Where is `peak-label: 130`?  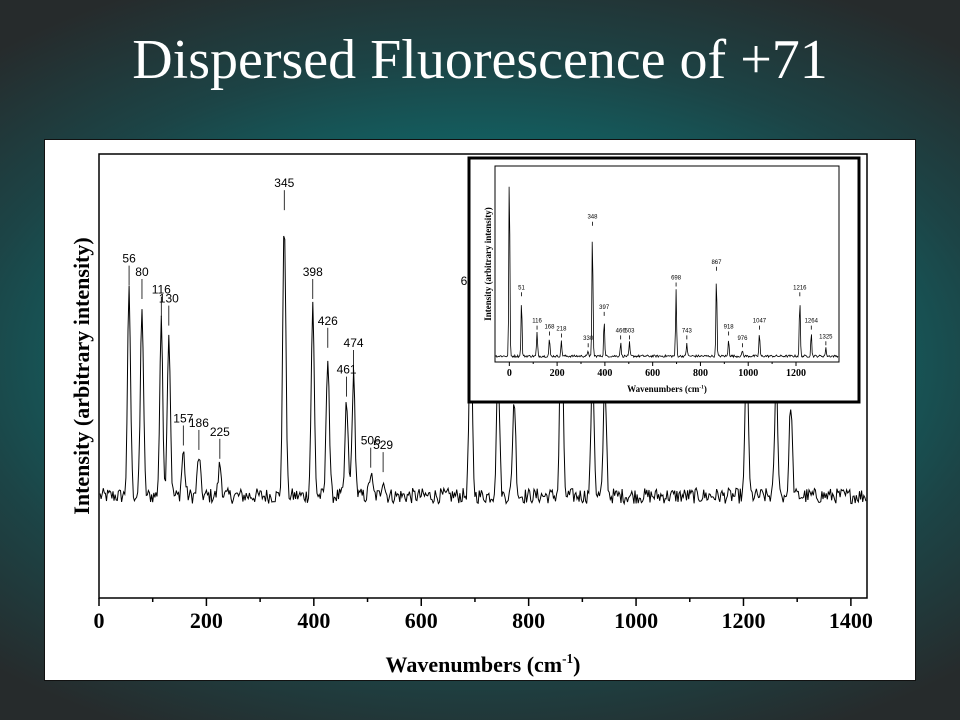
peak-label: 130 is located at coordinates (169, 299).